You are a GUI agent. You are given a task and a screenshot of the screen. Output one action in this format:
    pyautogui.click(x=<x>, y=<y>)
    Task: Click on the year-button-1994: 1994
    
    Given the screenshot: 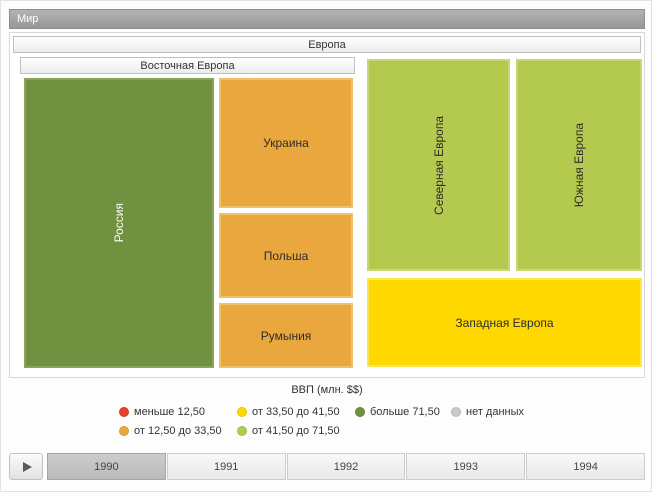 What is the action you would take?
    pyautogui.click(x=585, y=466)
    